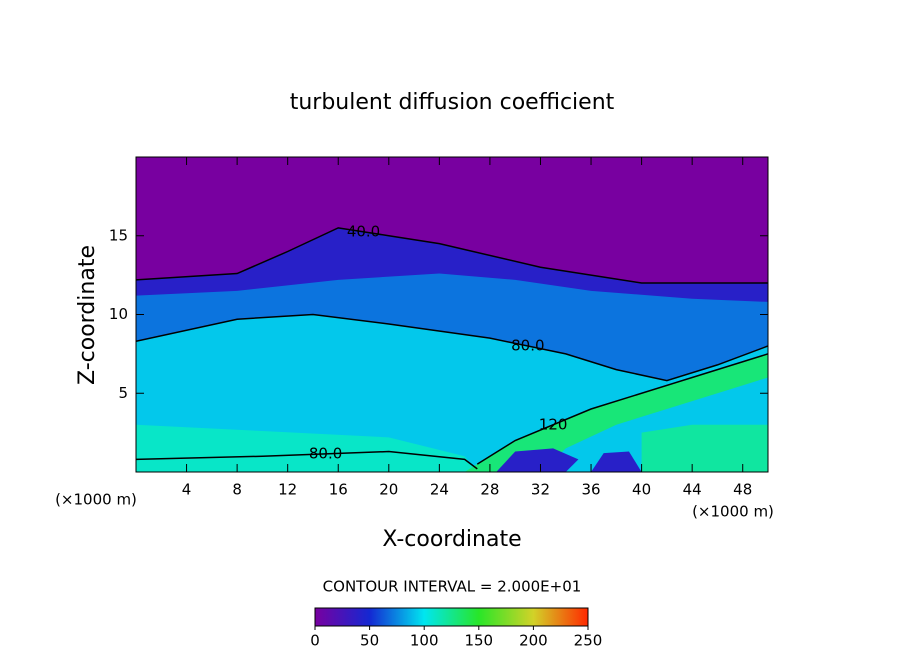  Describe the element at coordinates (118, 314) in the screenshot. I see `y-tick-label: 10` at that location.